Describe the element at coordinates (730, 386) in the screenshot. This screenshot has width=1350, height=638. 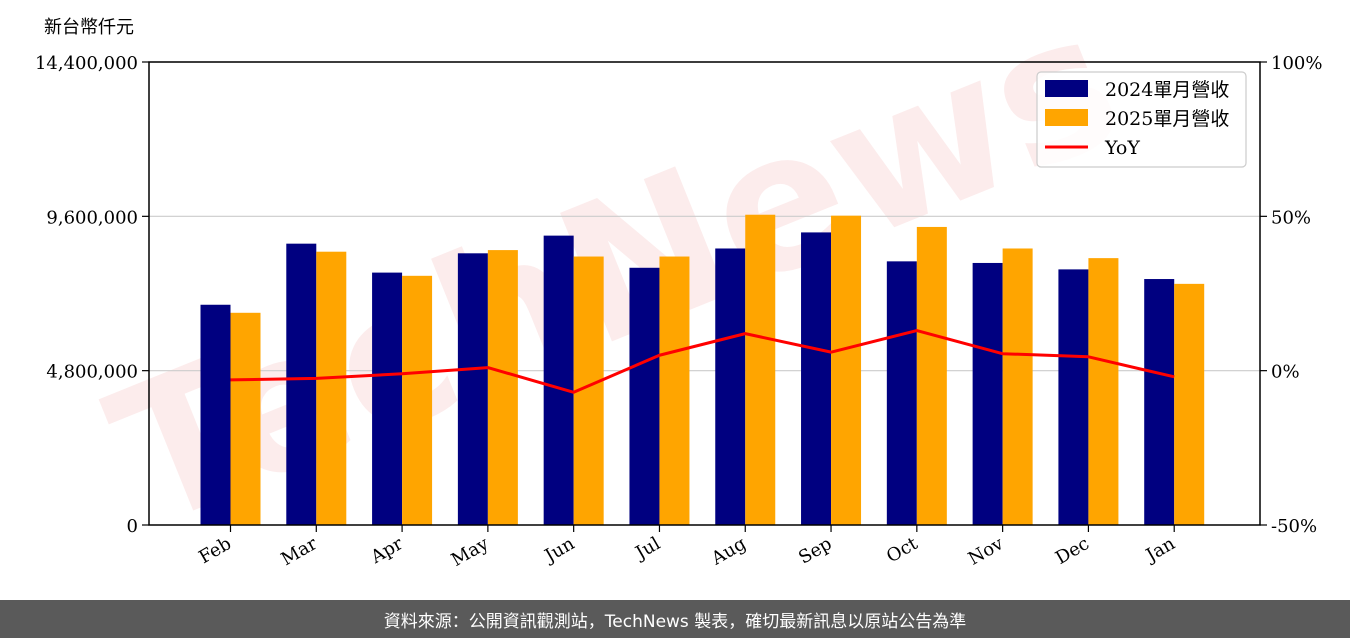
I see `bar-2024-aug` at that location.